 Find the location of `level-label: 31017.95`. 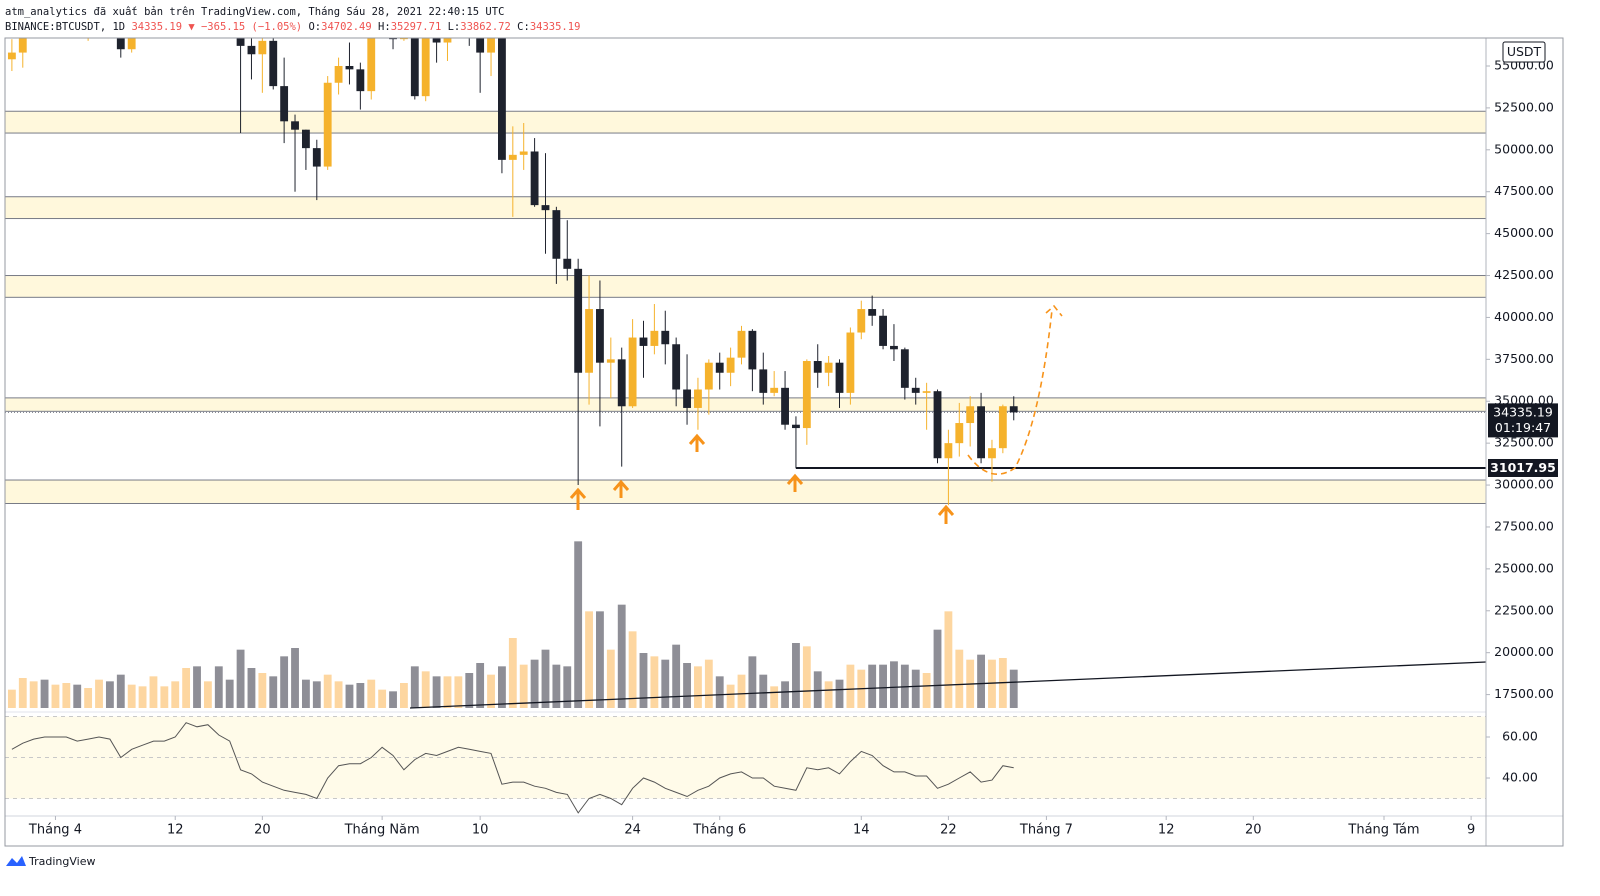

level-label: 31017.95 is located at coordinates (1523, 467).